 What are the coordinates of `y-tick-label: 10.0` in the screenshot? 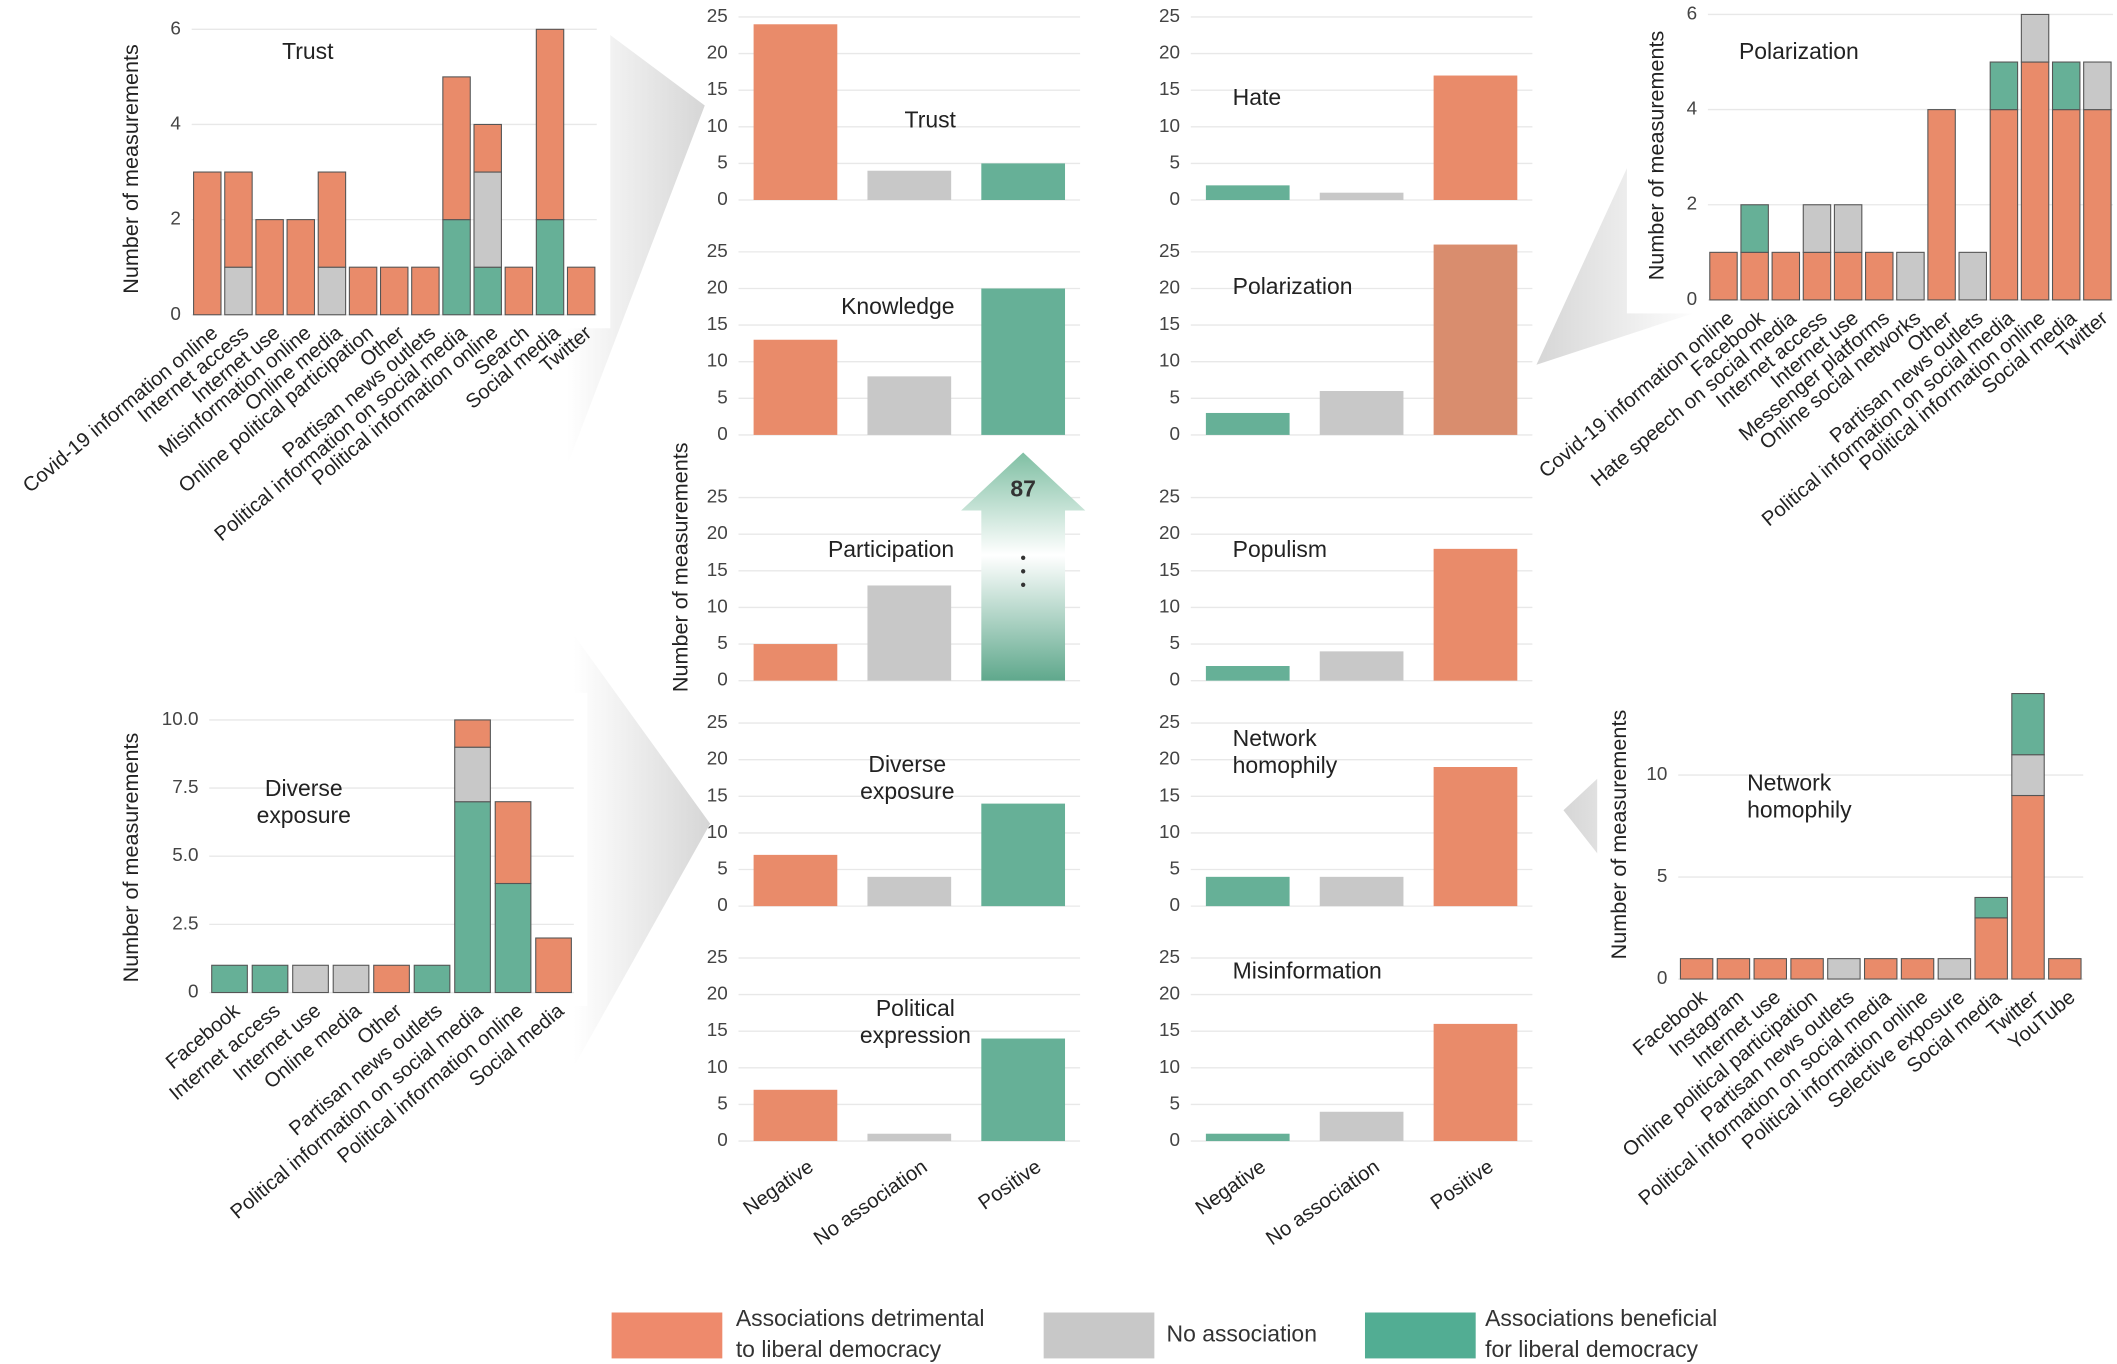 It's located at (180, 719).